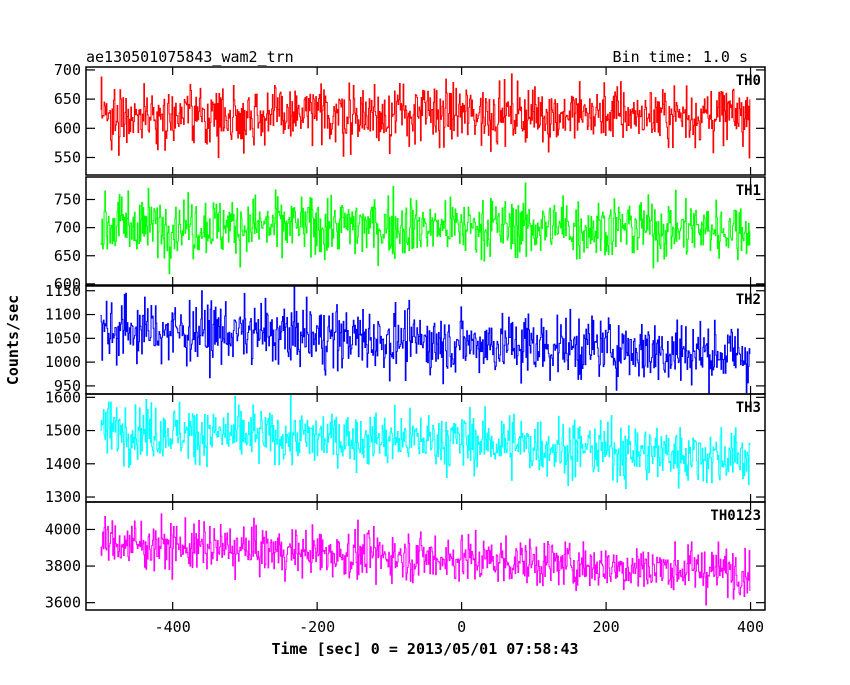 This screenshot has height=685, width=850. Describe the element at coordinates (63, 431) in the screenshot. I see `y-tick-label: 1500` at that location.